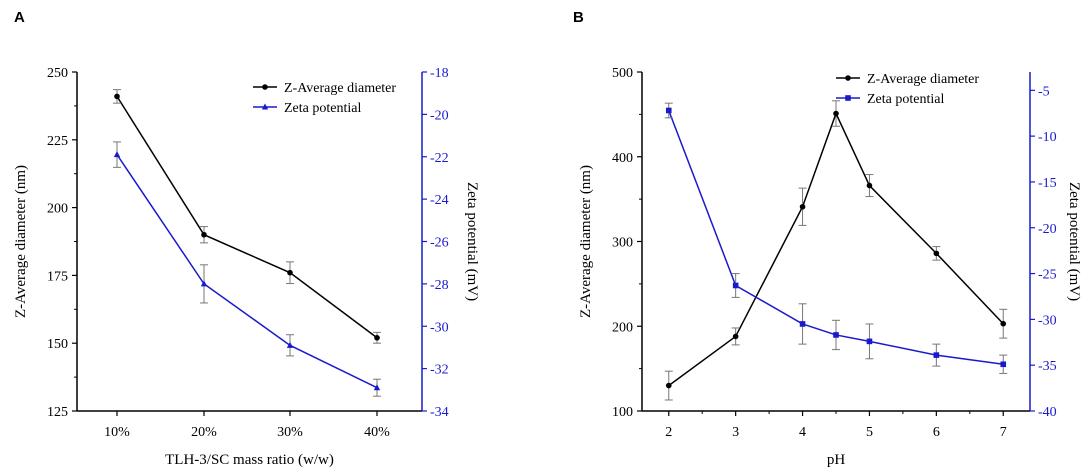  I want to click on right-tick-label: -5, so click(1044, 91).